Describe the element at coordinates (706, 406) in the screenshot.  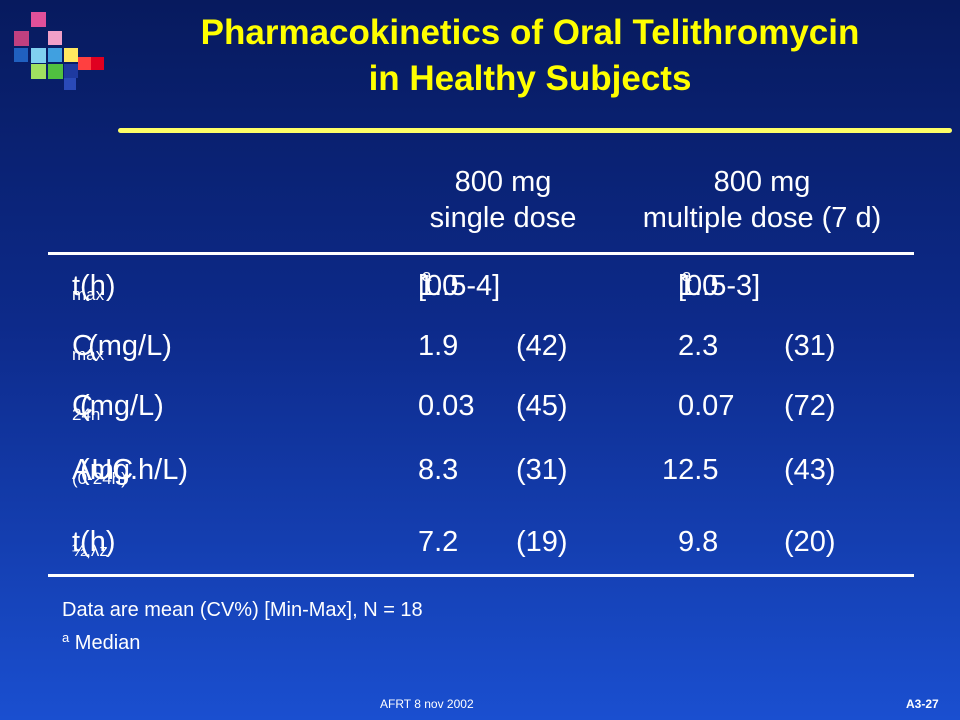
I see `multiple-dose-mean: 0.07` at that location.